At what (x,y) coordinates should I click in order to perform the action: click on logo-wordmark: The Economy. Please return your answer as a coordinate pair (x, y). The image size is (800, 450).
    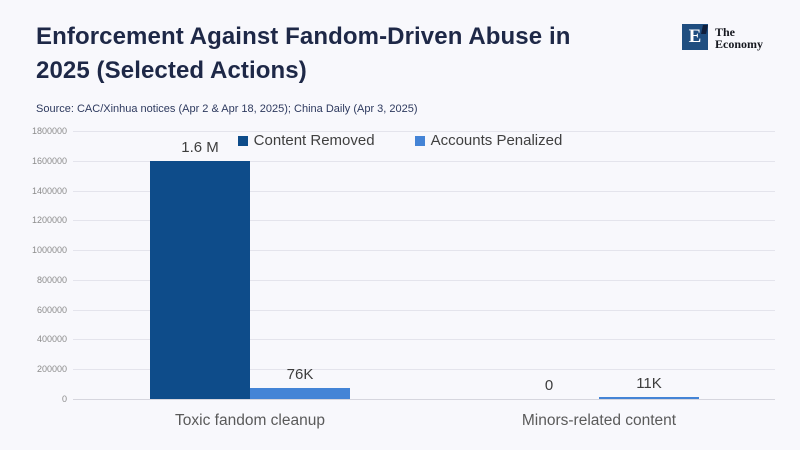
    Looking at the image, I should click on (739, 37).